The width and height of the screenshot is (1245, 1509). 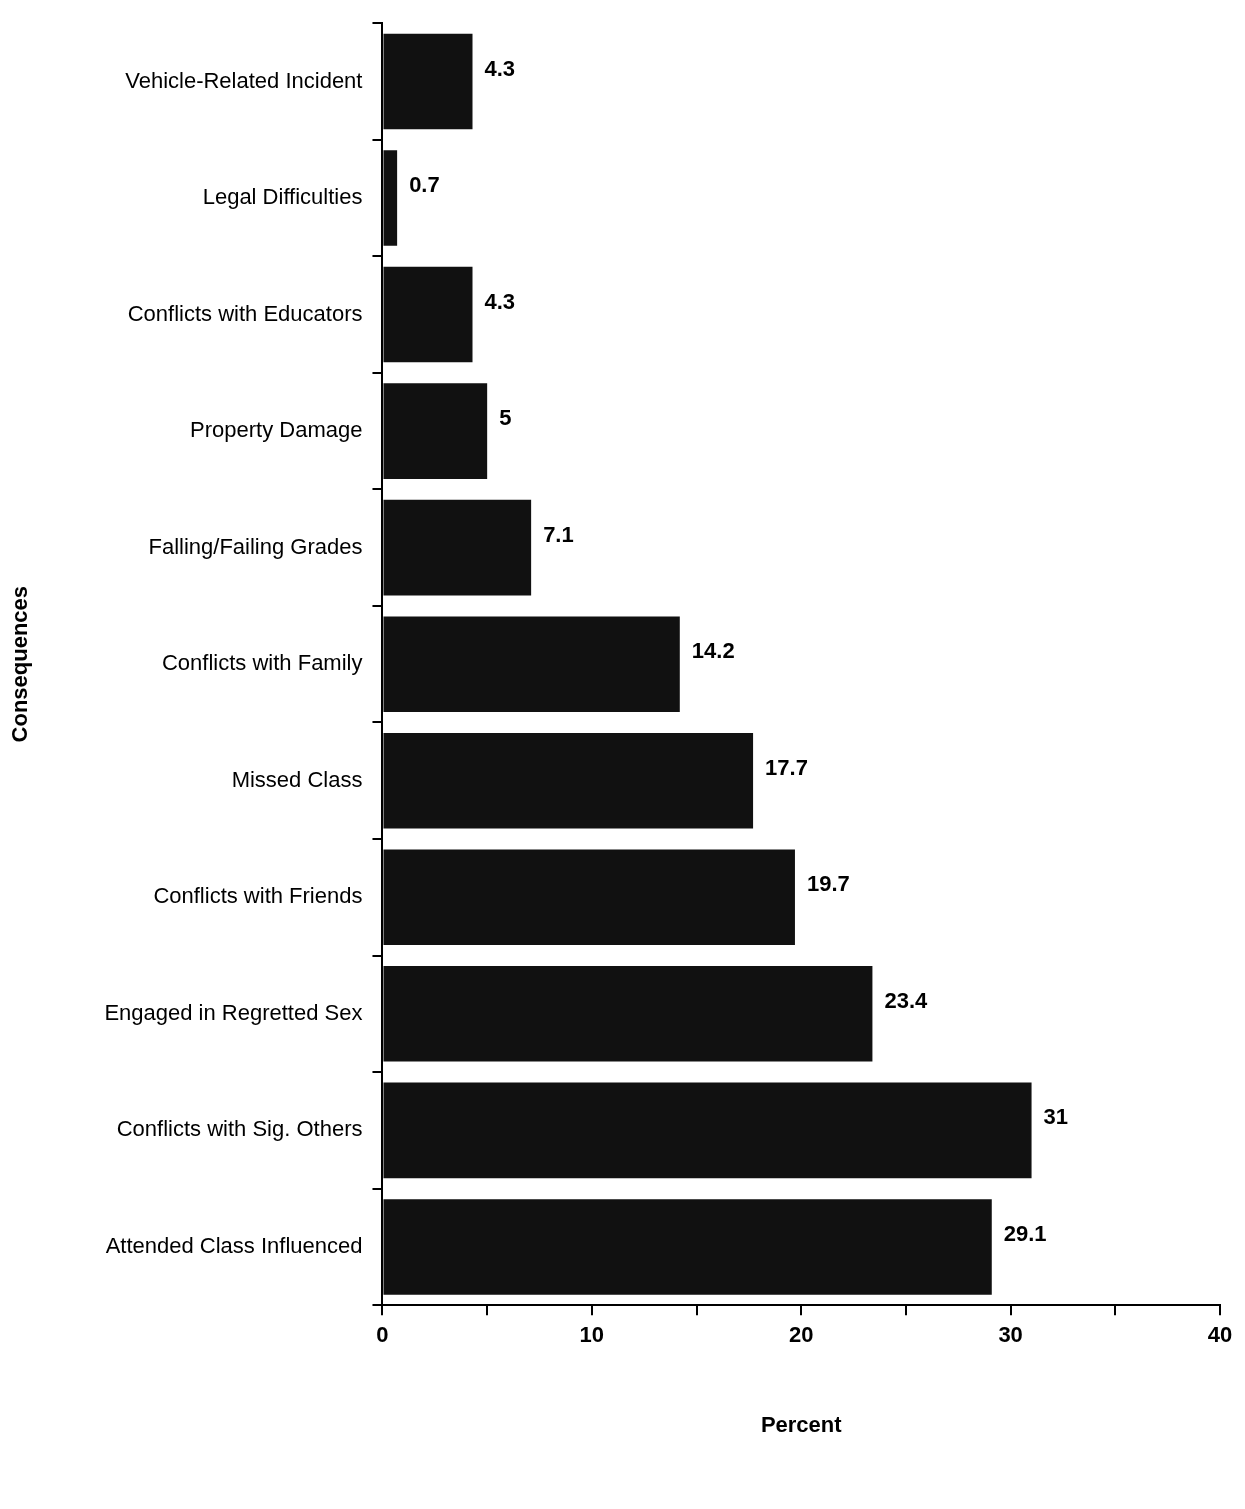 What do you see at coordinates (1056, 1117) in the screenshot?
I see `data-label: 31` at bounding box center [1056, 1117].